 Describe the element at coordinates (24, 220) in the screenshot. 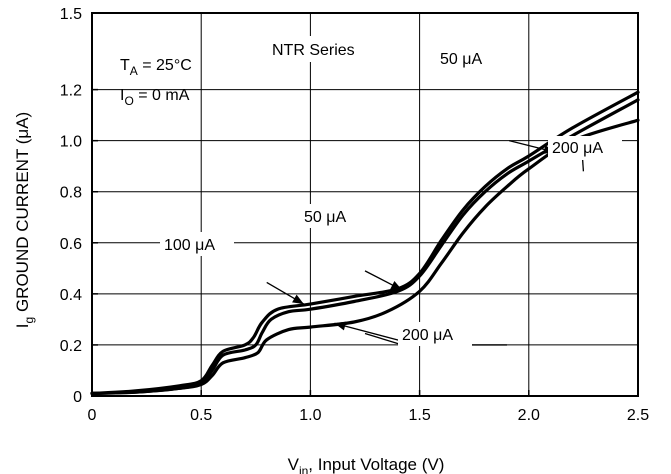

I see `y-axis-title: Ig GROUND CURRENT (μA)` at that location.